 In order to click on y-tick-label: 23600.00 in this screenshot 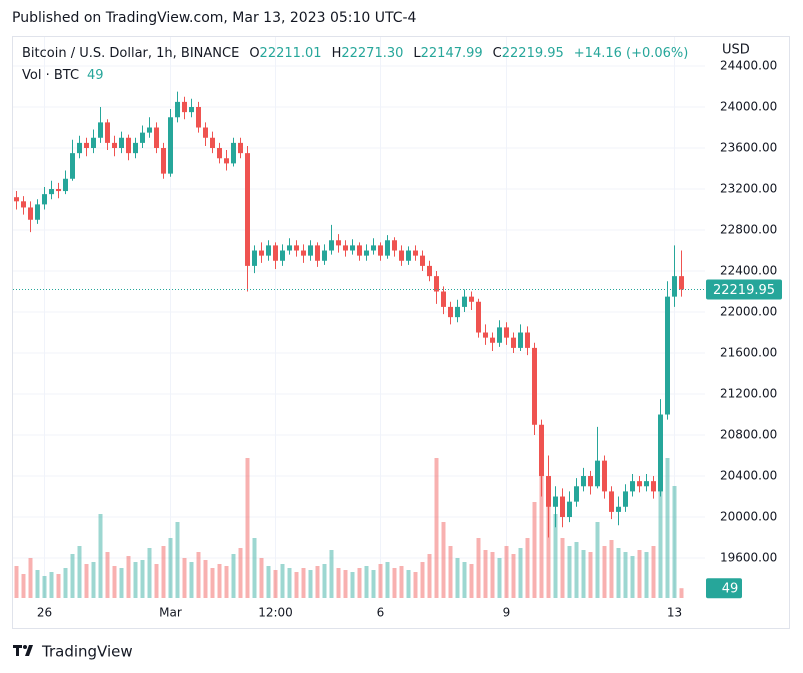, I will do `click(748, 148)`.